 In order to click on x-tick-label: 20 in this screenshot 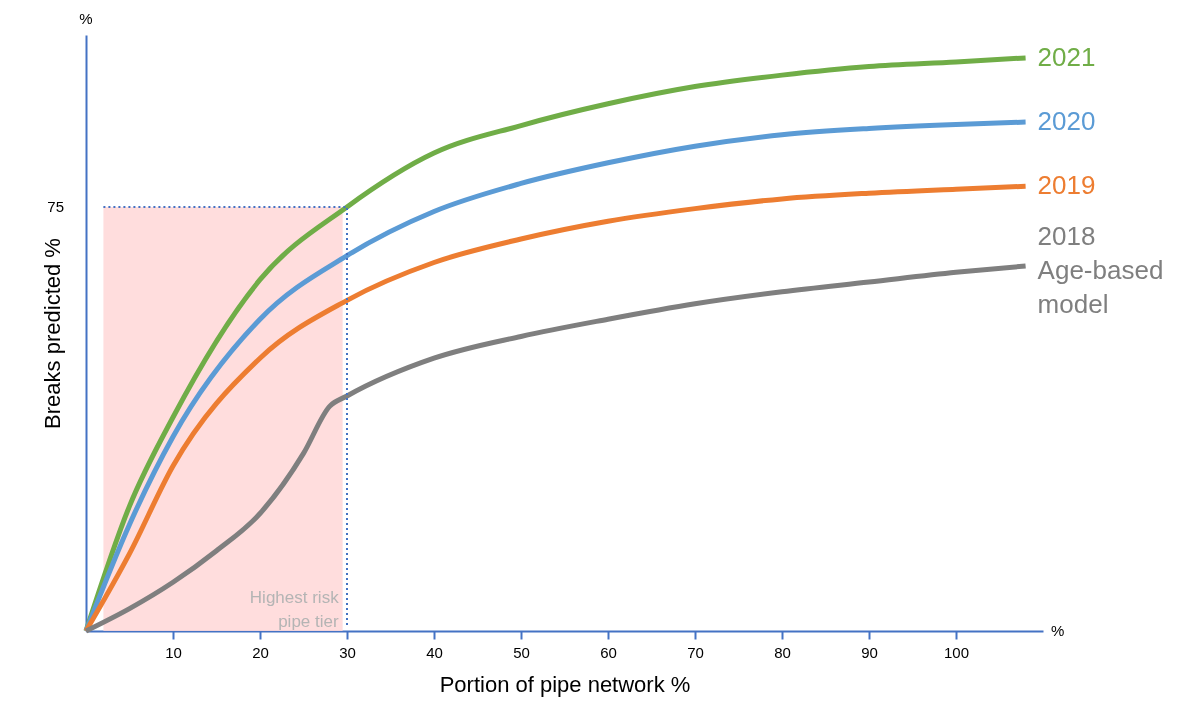, I will do `click(260, 652)`.